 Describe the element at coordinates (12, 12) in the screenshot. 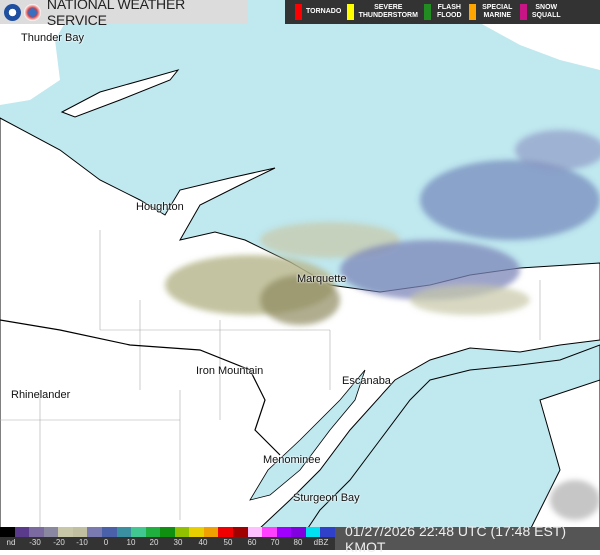

I see `noaa-logo-icon` at that location.